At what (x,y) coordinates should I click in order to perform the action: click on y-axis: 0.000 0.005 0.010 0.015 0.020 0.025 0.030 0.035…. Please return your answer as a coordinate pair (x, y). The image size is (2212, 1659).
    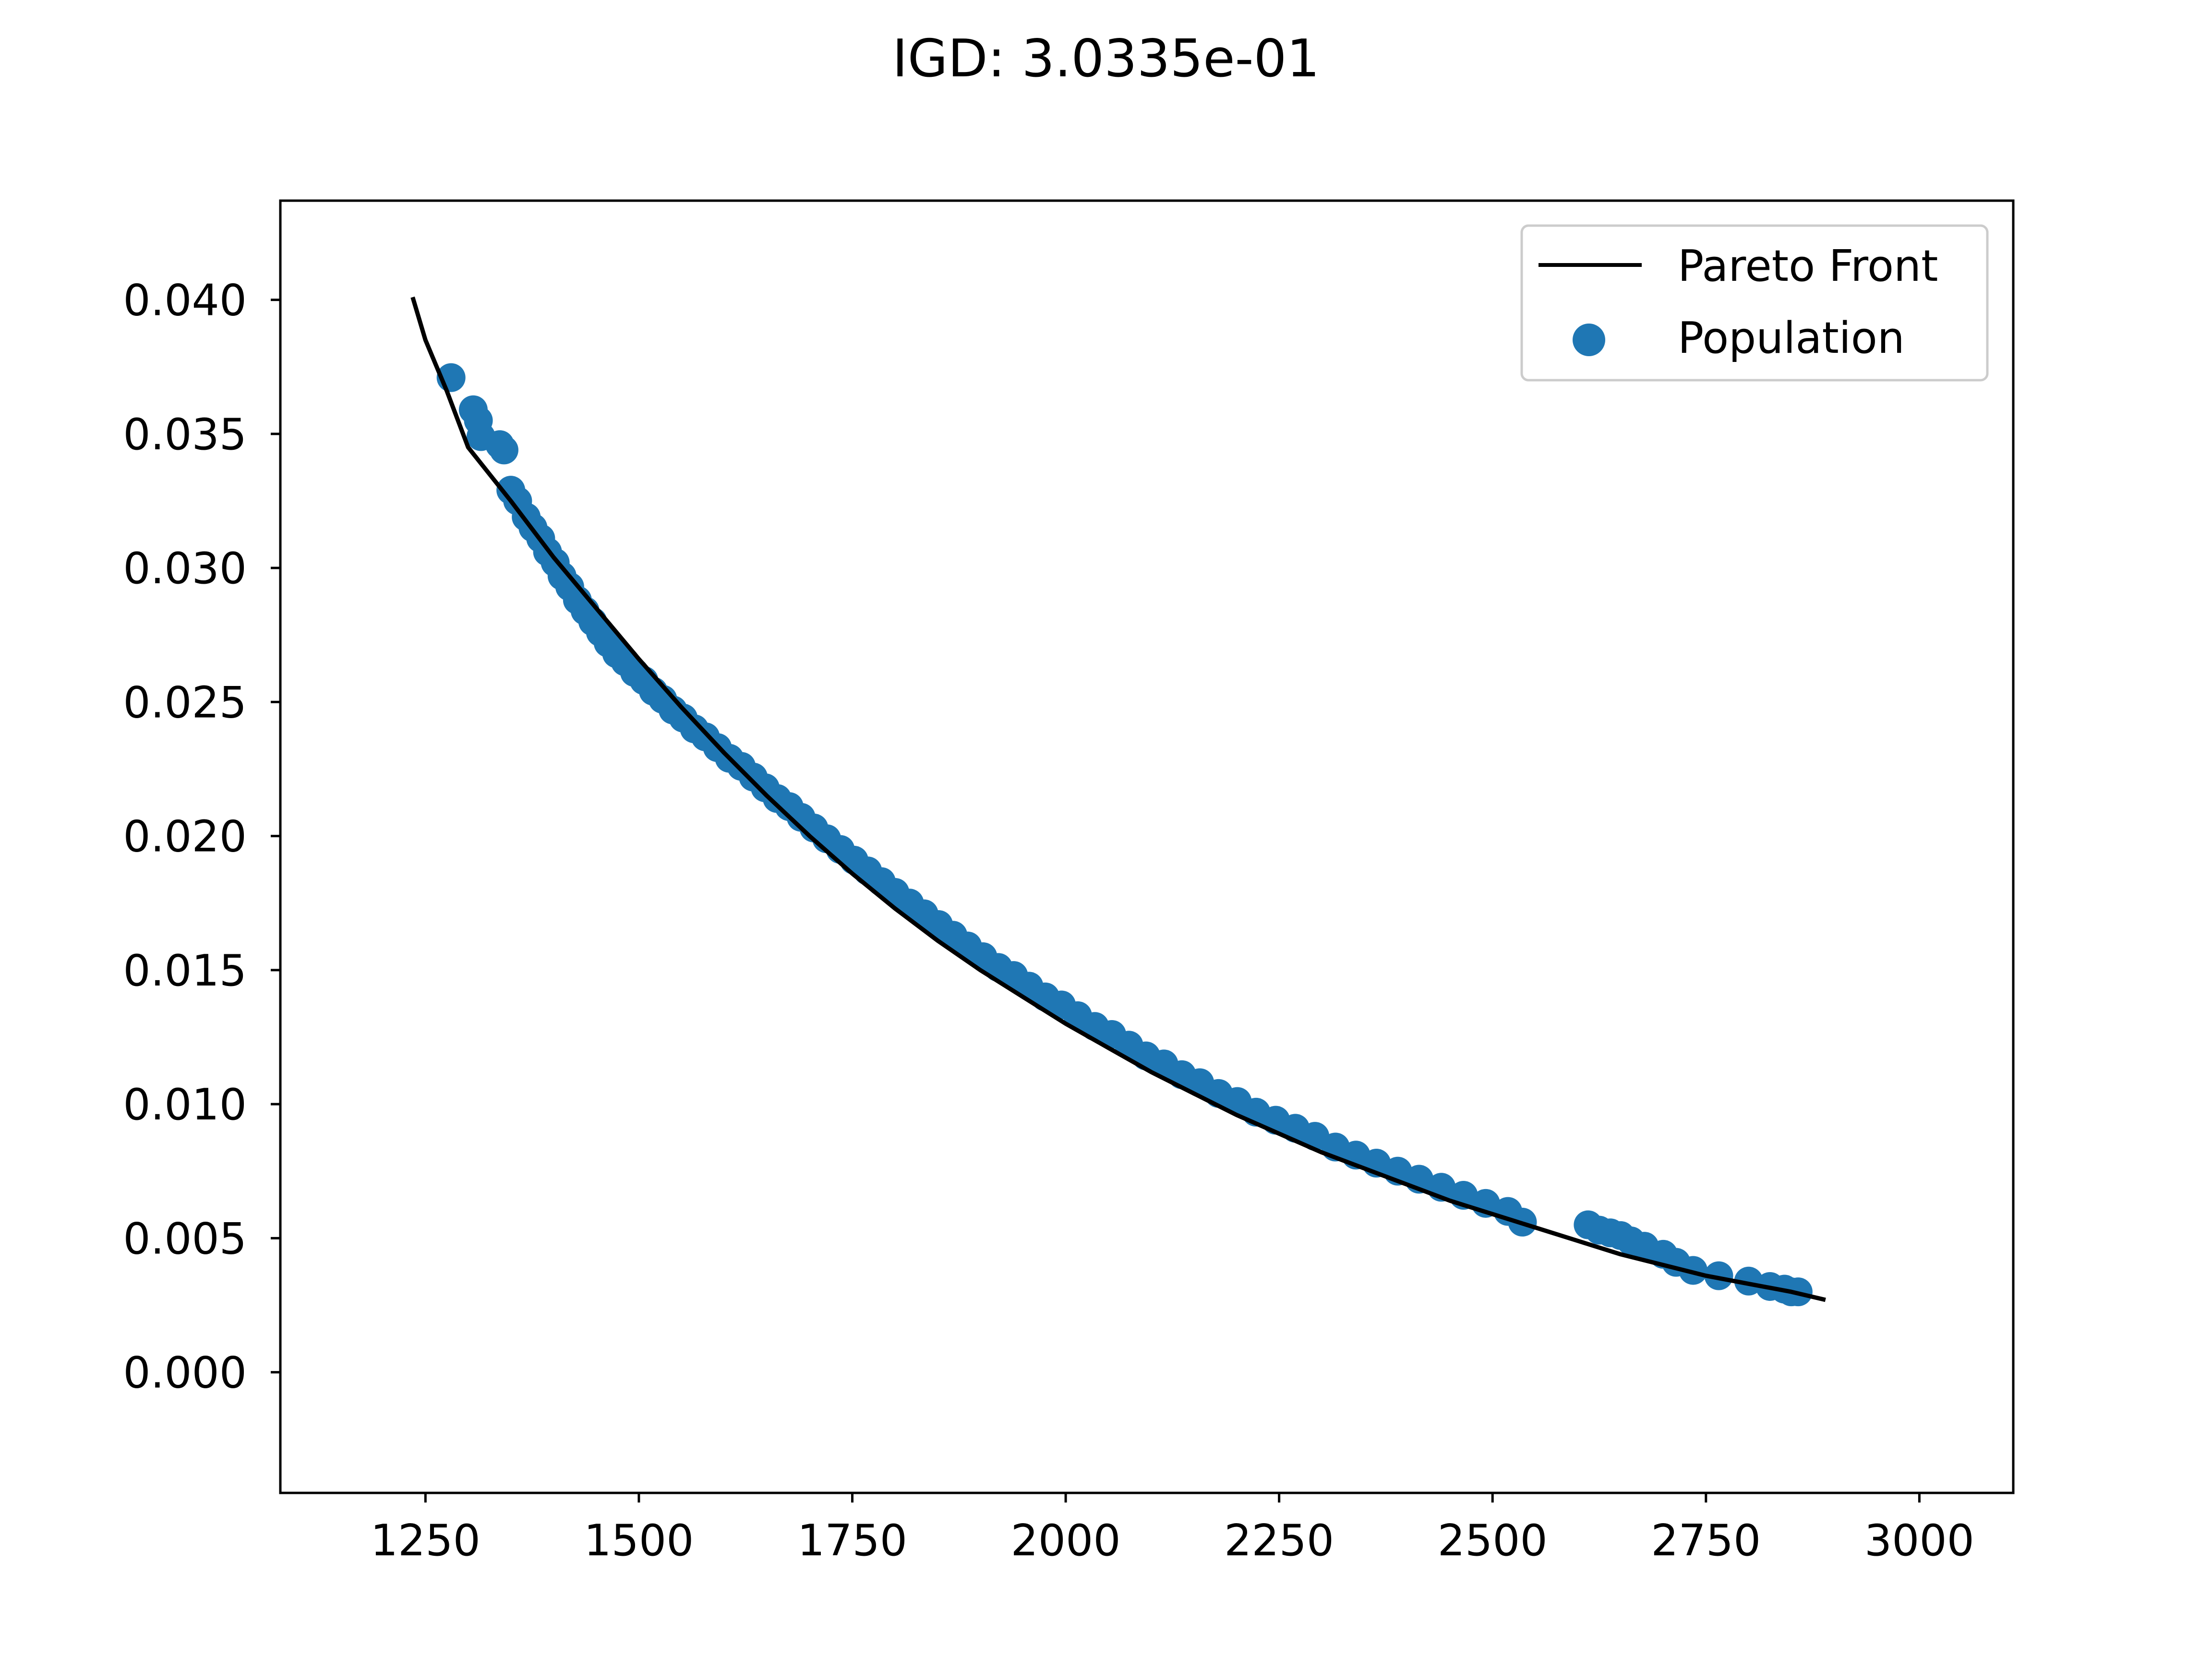
    Looking at the image, I should click on (201, 837).